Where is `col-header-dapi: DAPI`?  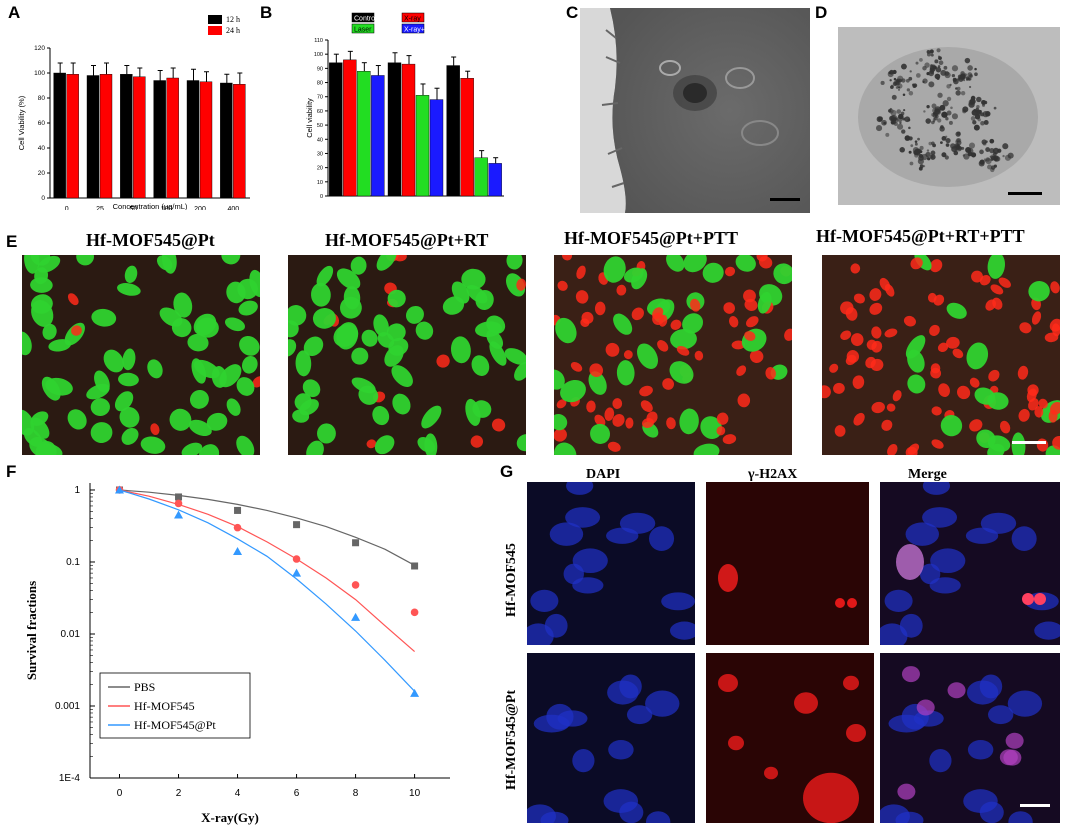 col-header-dapi: DAPI is located at coordinates (603, 474).